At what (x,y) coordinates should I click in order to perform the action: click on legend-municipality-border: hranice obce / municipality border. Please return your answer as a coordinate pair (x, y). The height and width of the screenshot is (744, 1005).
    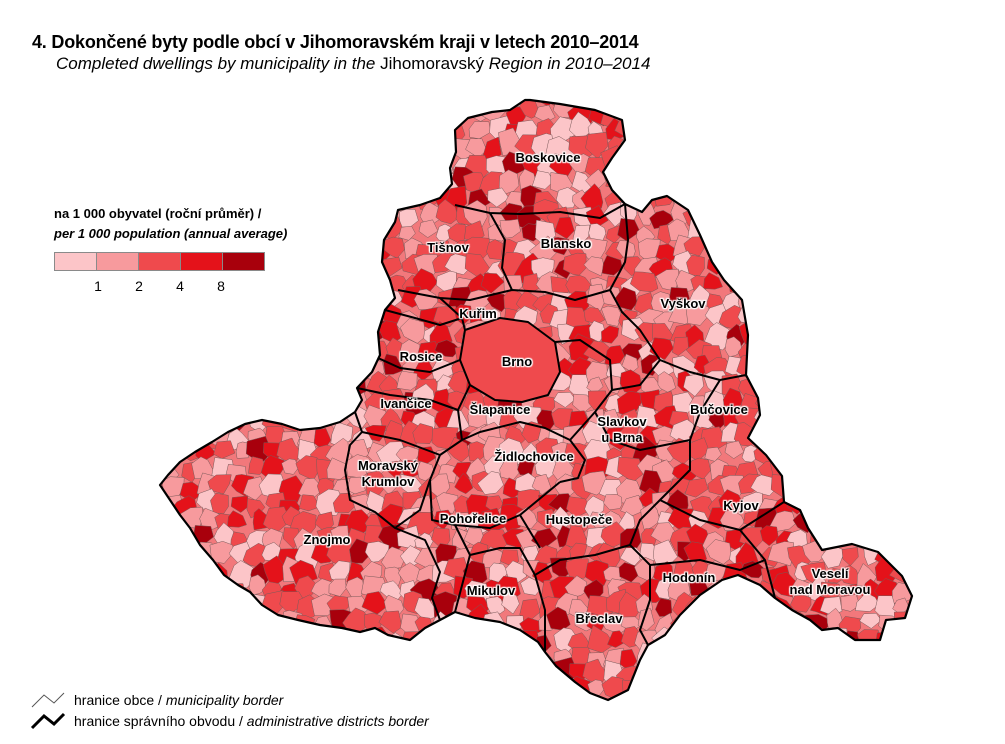
    Looking at the image, I should click on (156, 700).